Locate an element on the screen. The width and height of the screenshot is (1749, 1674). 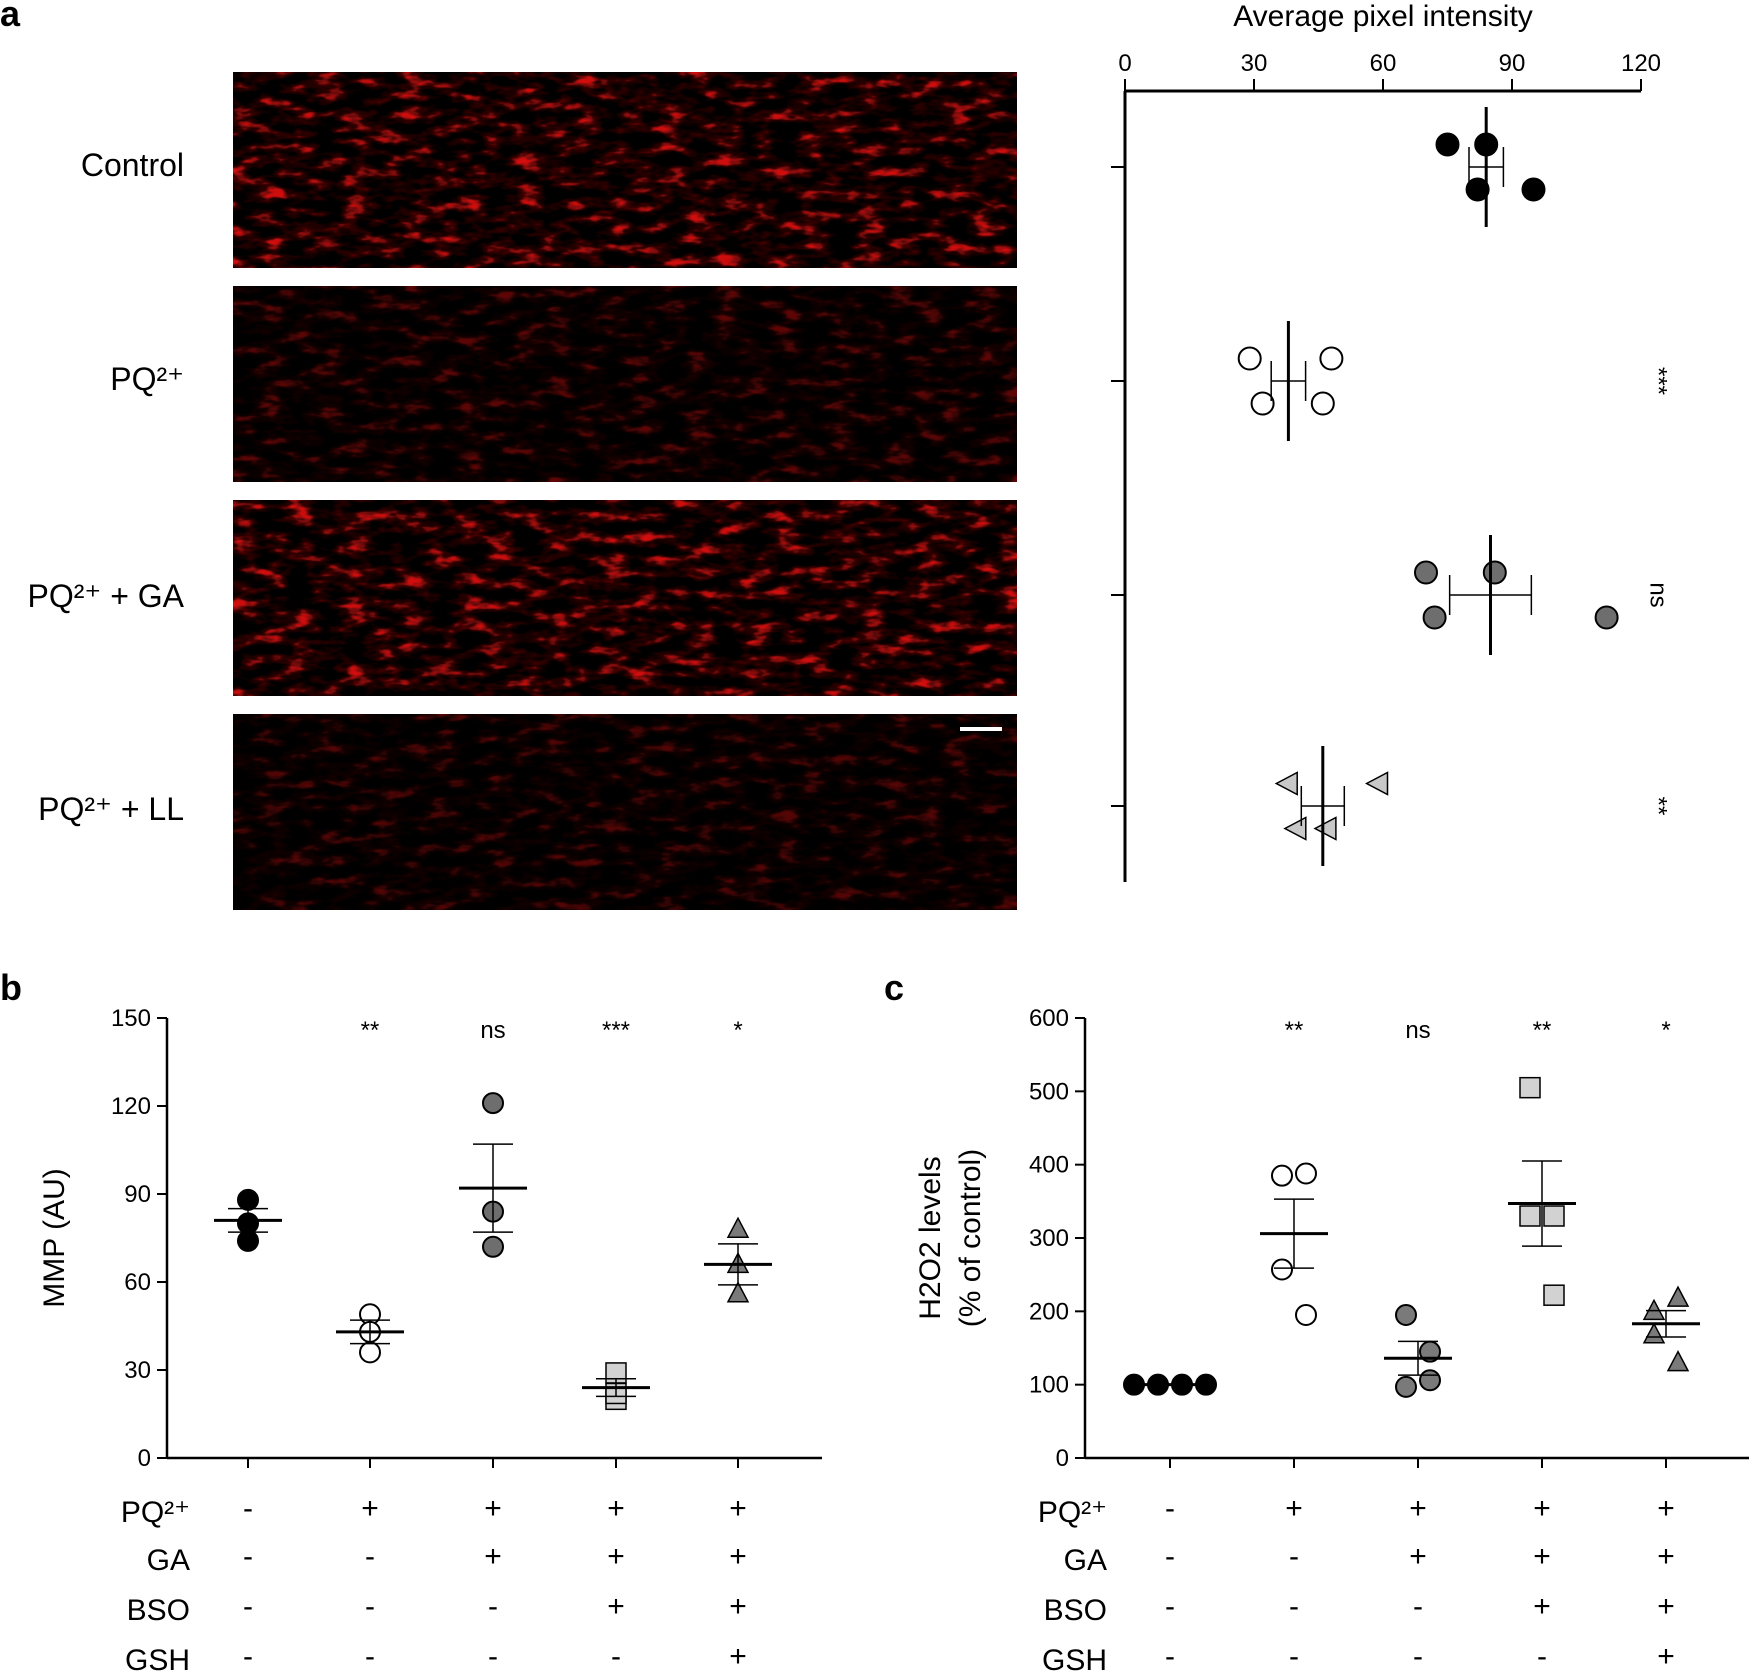
y-tick-label: 500 is located at coordinates (1049, 1091).